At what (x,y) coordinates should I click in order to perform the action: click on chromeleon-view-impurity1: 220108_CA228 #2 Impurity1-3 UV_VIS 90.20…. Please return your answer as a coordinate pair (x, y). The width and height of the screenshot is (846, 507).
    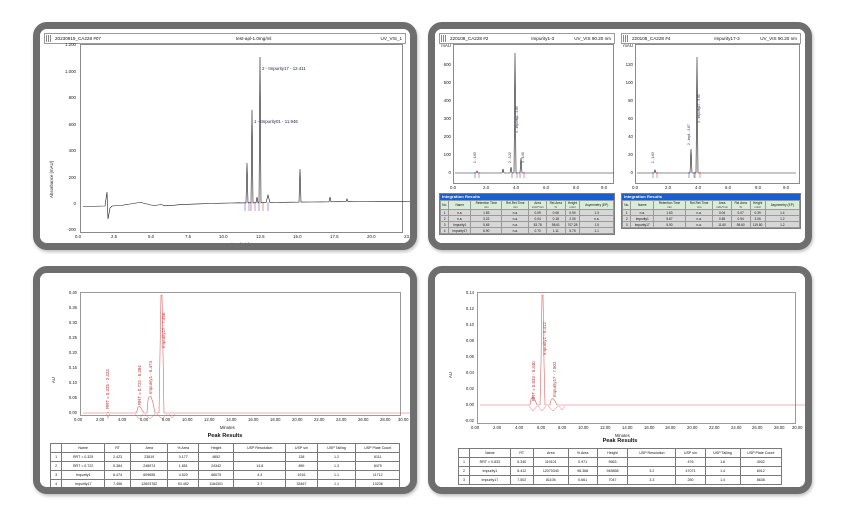
    Looking at the image, I should click on (527, 136).